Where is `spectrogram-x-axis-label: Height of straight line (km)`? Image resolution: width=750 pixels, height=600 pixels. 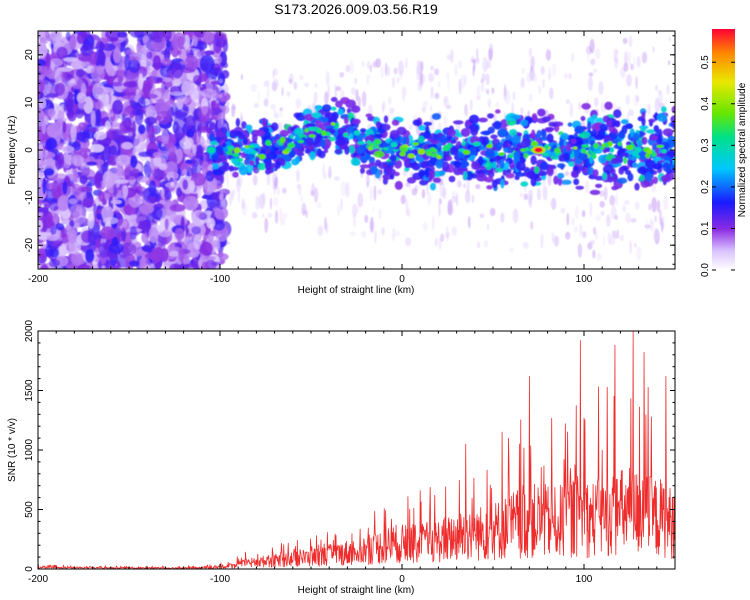 spectrogram-x-axis-label: Height of straight line (km) is located at coordinates (356, 290).